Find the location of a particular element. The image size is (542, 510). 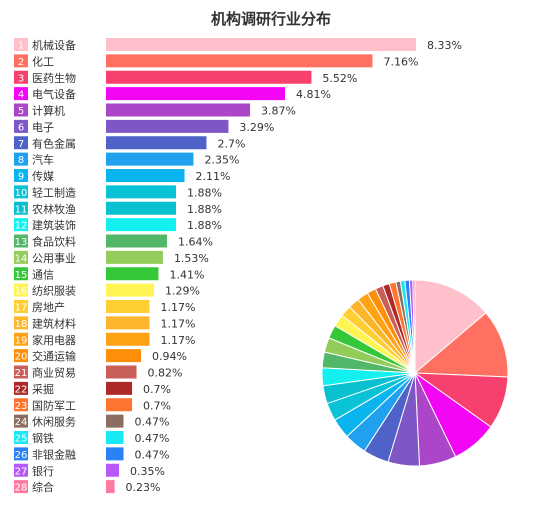

rank-number: 11 is located at coordinates (21, 209).